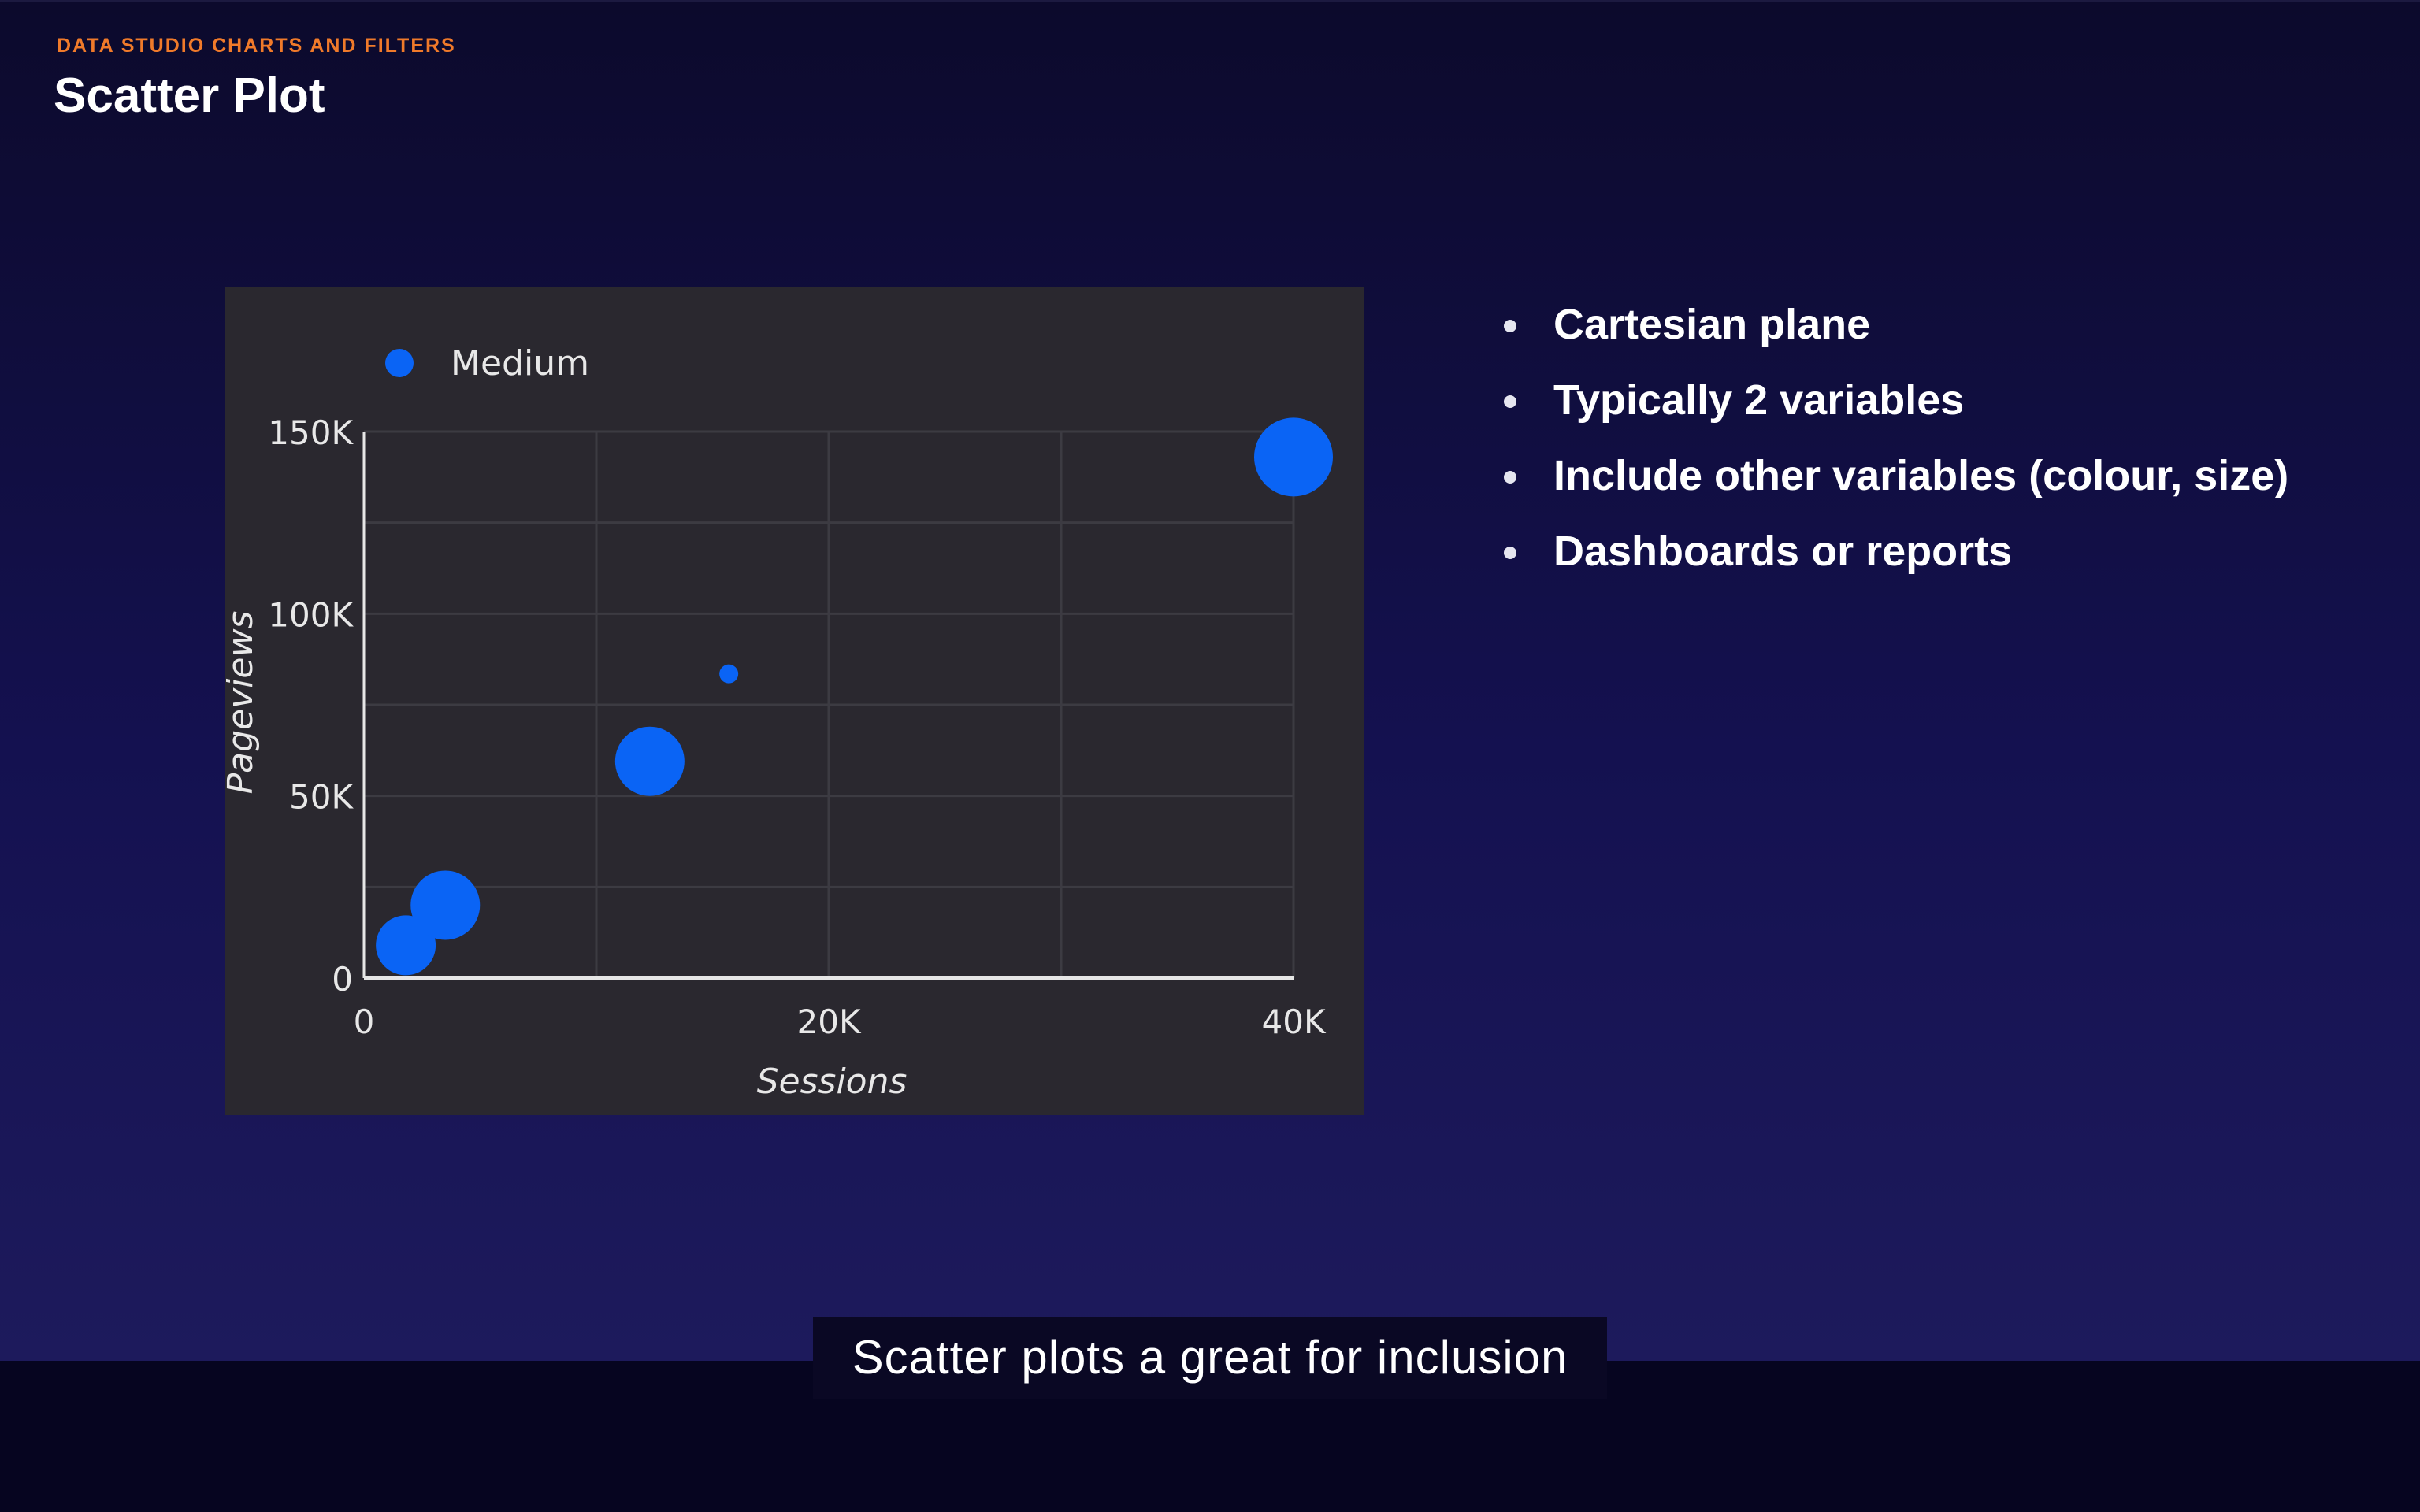 This screenshot has width=2420, height=1512. What do you see at coordinates (399, 363) in the screenshot?
I see `legend-marker` at bounding box center [399, 363].